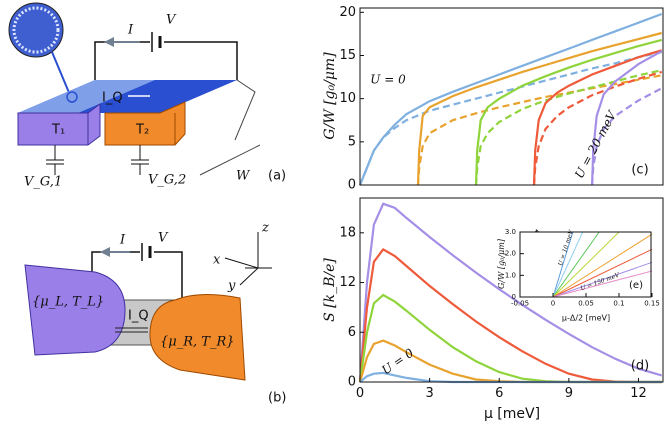 The height and width of the screenshot is (429, 664). What do you see at coordinates (636, 285) in the screenshot?
I see `panel-label: (e)` at bounding box center [636, 285].